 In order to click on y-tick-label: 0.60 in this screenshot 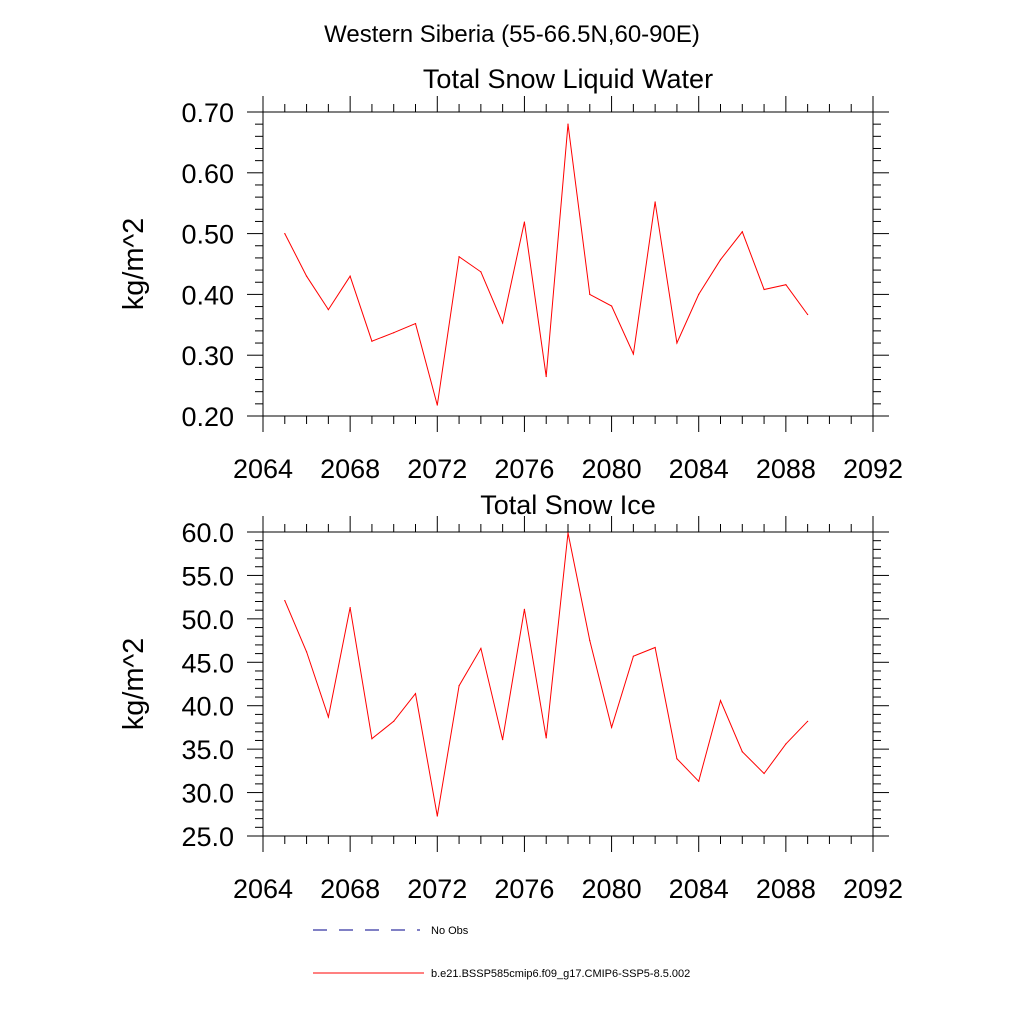, I will do `click(207, 174)`.